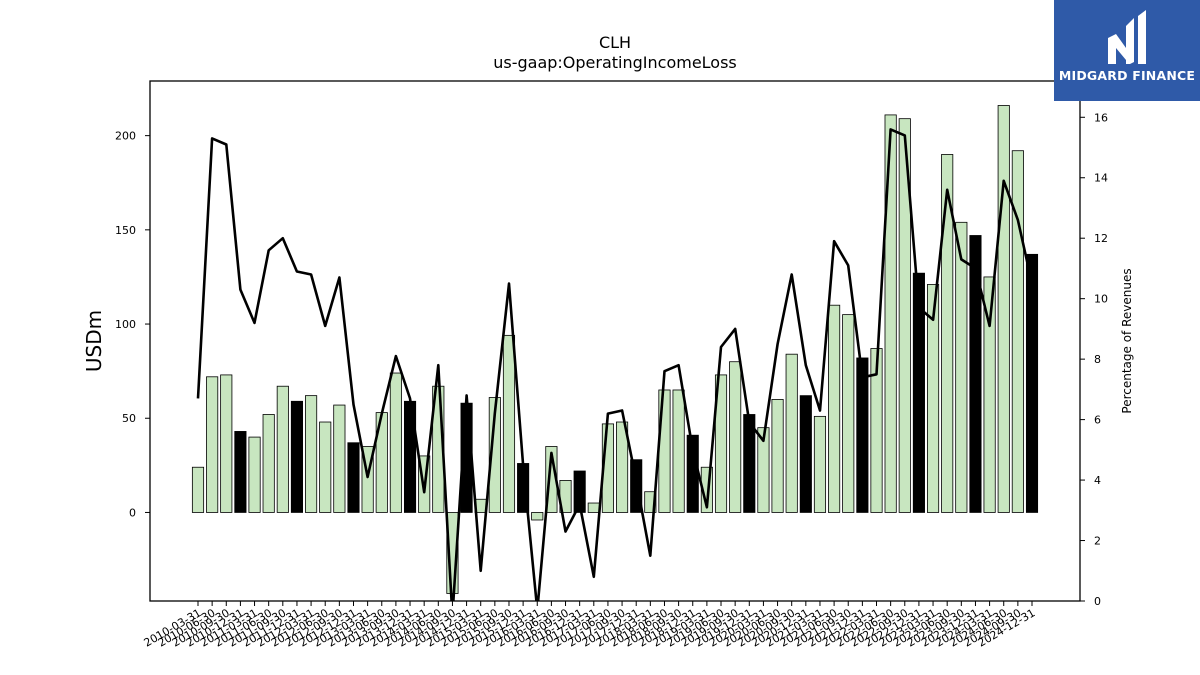  What do you see at coordinates (1101, 117) in the screenshot?
I see `y-right-tick-label: 16` at bounding box center [1101, 117].